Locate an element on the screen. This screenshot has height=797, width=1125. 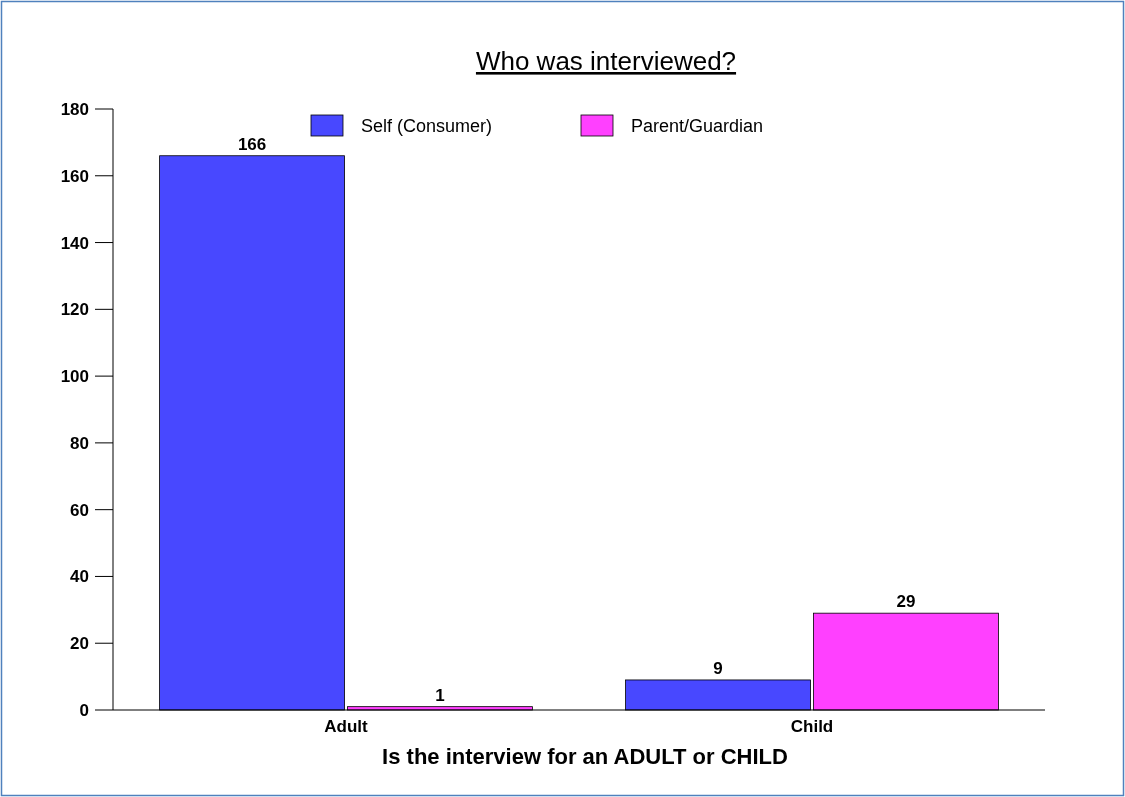
x-tick-label: Child is located at coordinates (812, 726).